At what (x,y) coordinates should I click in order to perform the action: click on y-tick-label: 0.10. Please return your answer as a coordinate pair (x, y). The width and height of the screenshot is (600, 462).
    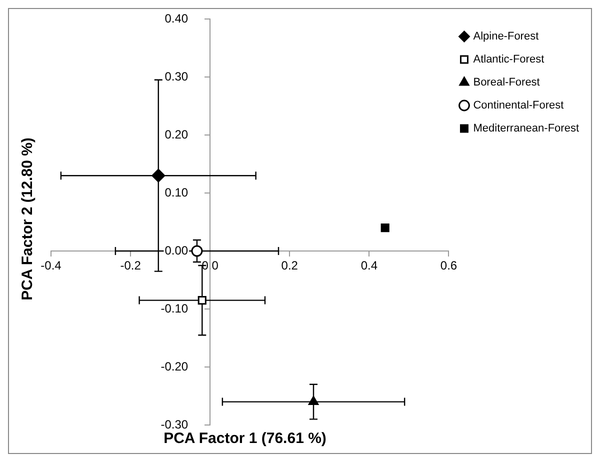
    Looking at the image, I should click on (176, 192).